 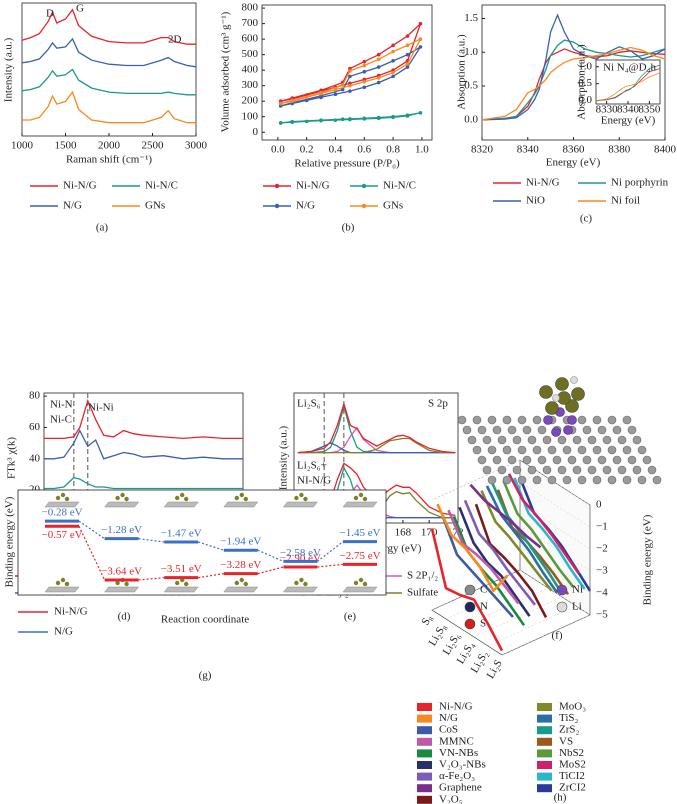 I want to click on x-tick-label: 8330, so click(x=607, y=110).